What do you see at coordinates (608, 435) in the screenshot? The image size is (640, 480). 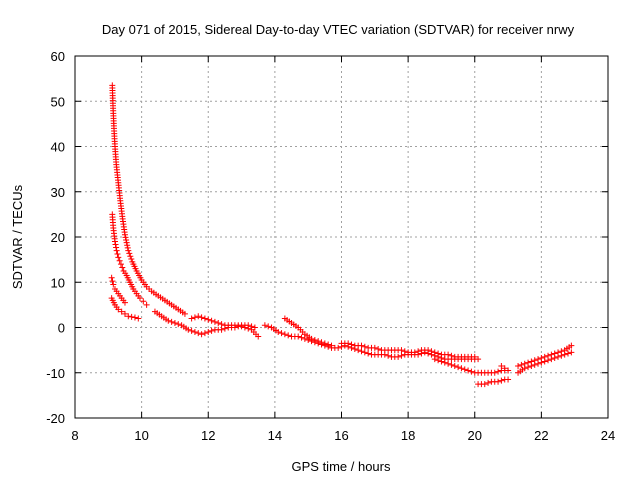 I see `x-tick-label: 24` at bounding box center [608, 435].